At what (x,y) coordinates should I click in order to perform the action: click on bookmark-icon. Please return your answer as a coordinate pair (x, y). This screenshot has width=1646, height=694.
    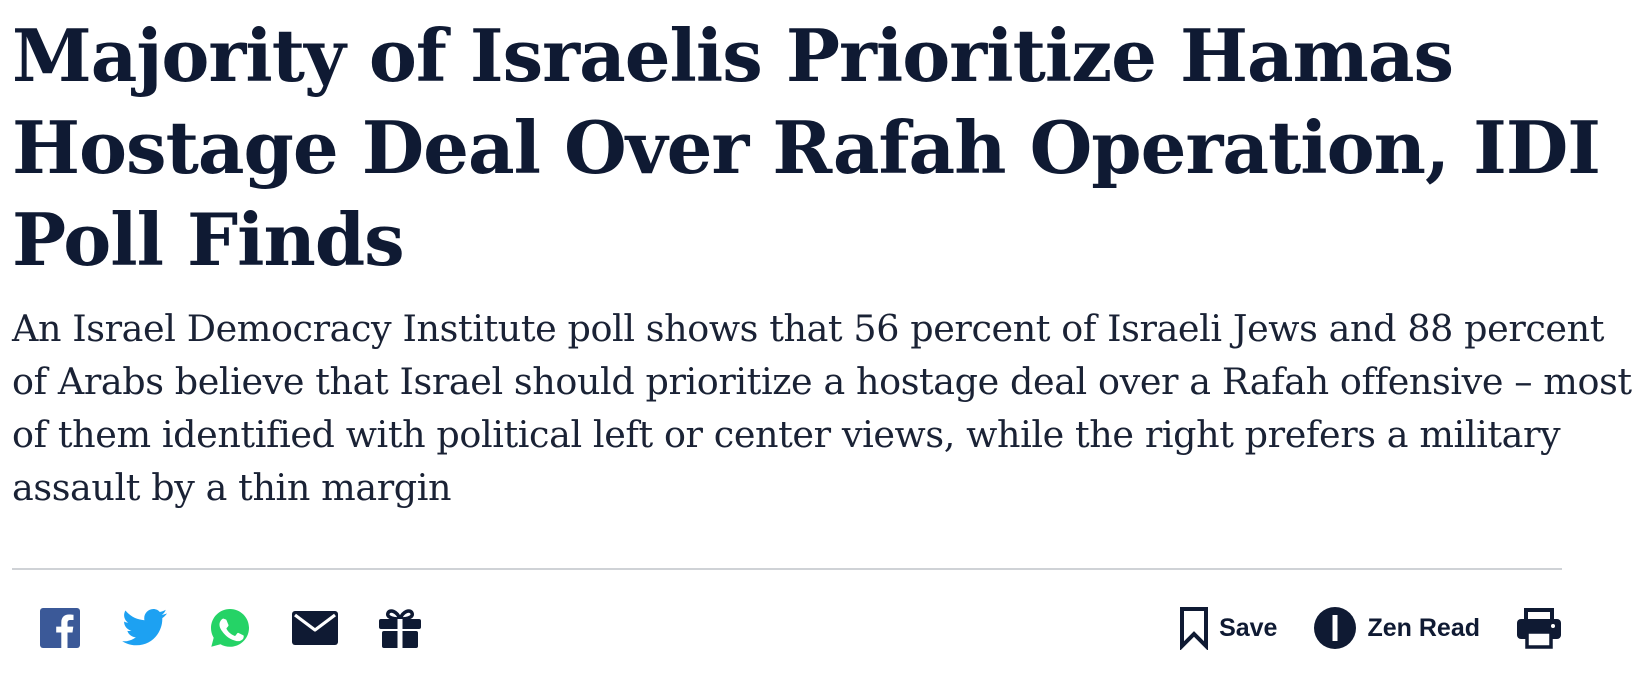
    Looking at the image, I should click on (1194, 628).